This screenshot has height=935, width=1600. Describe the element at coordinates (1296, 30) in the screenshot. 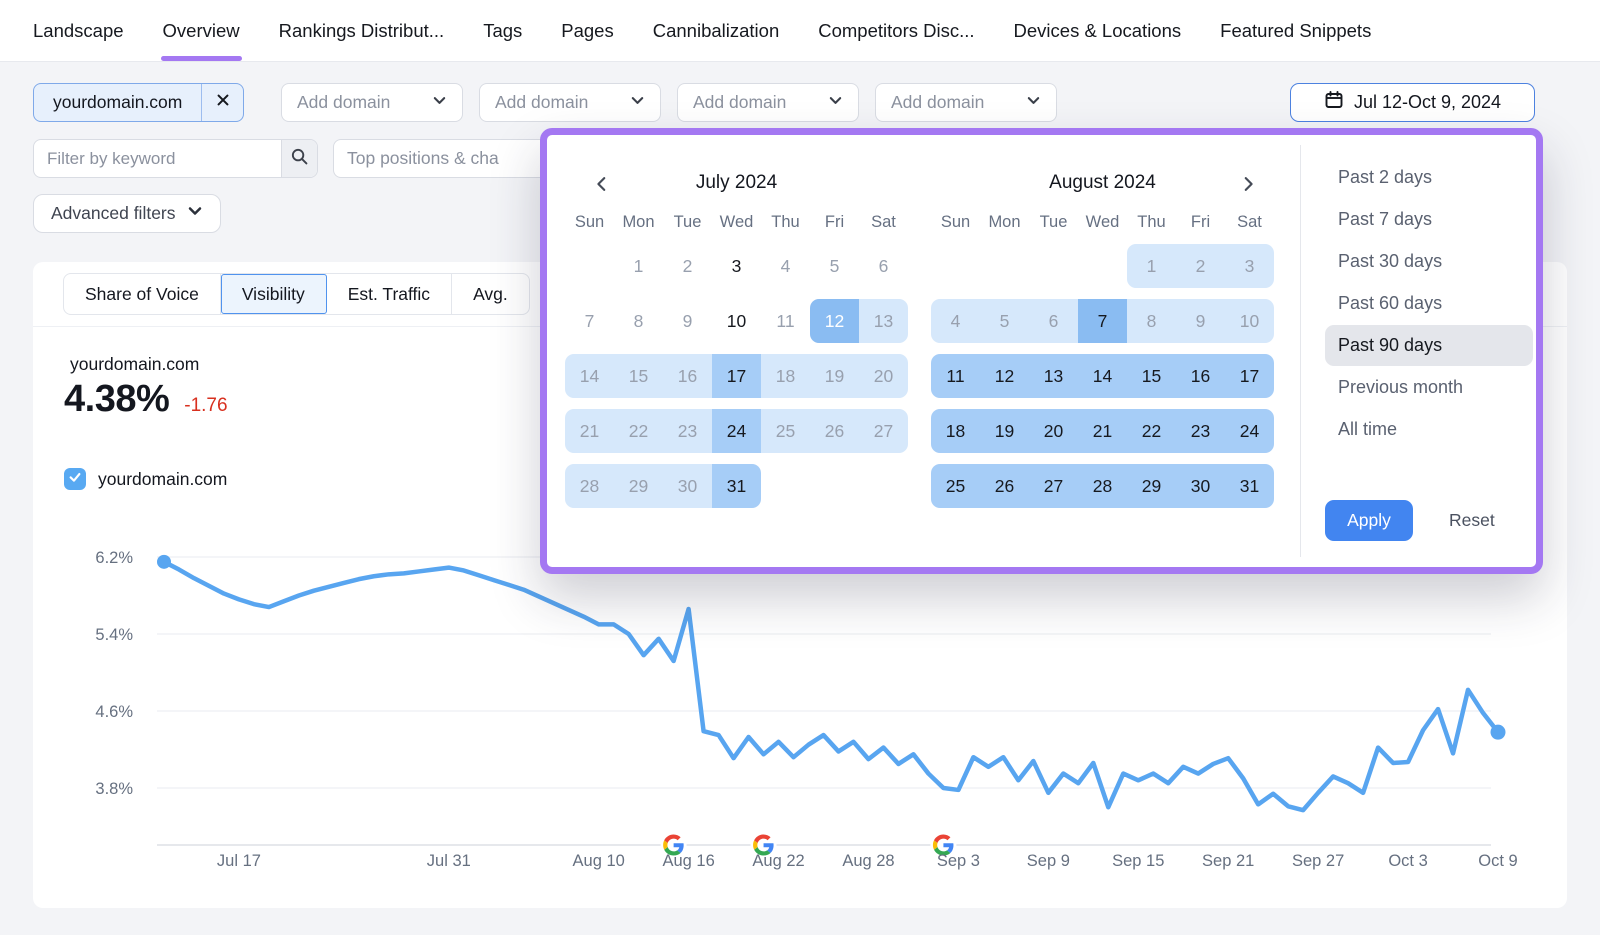

I see `nav-tab-featured-snippets: Featured Snippets` at that location.